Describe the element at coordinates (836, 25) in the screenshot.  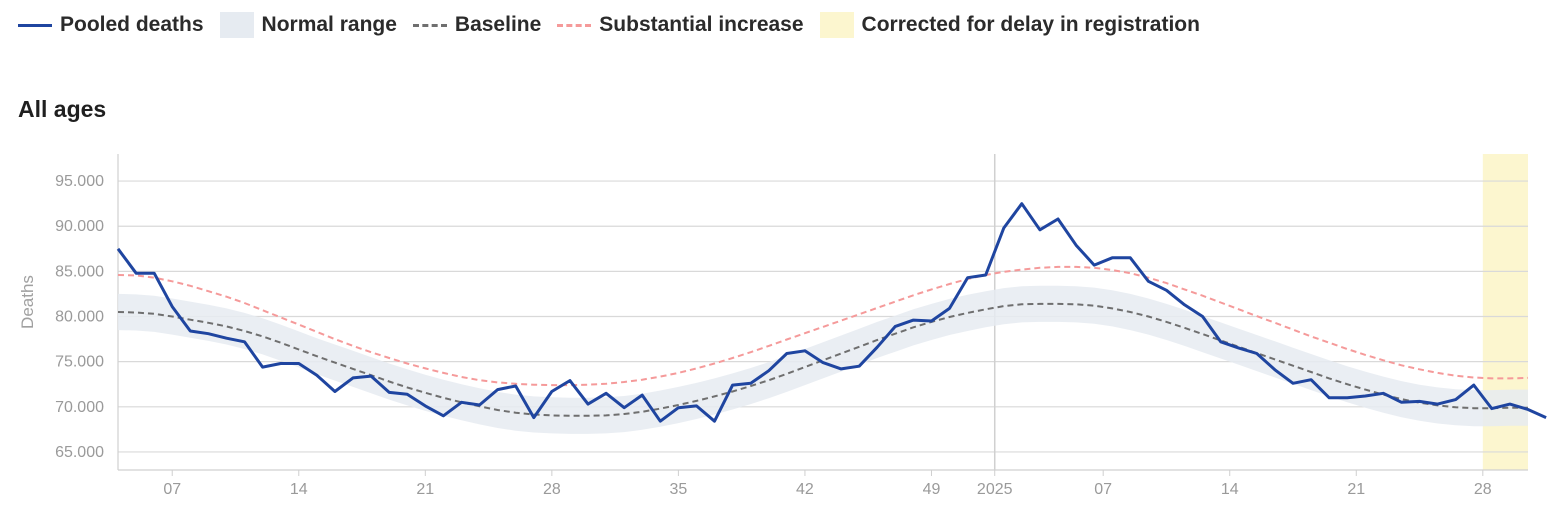
I see `corrected-swatch` at that location.